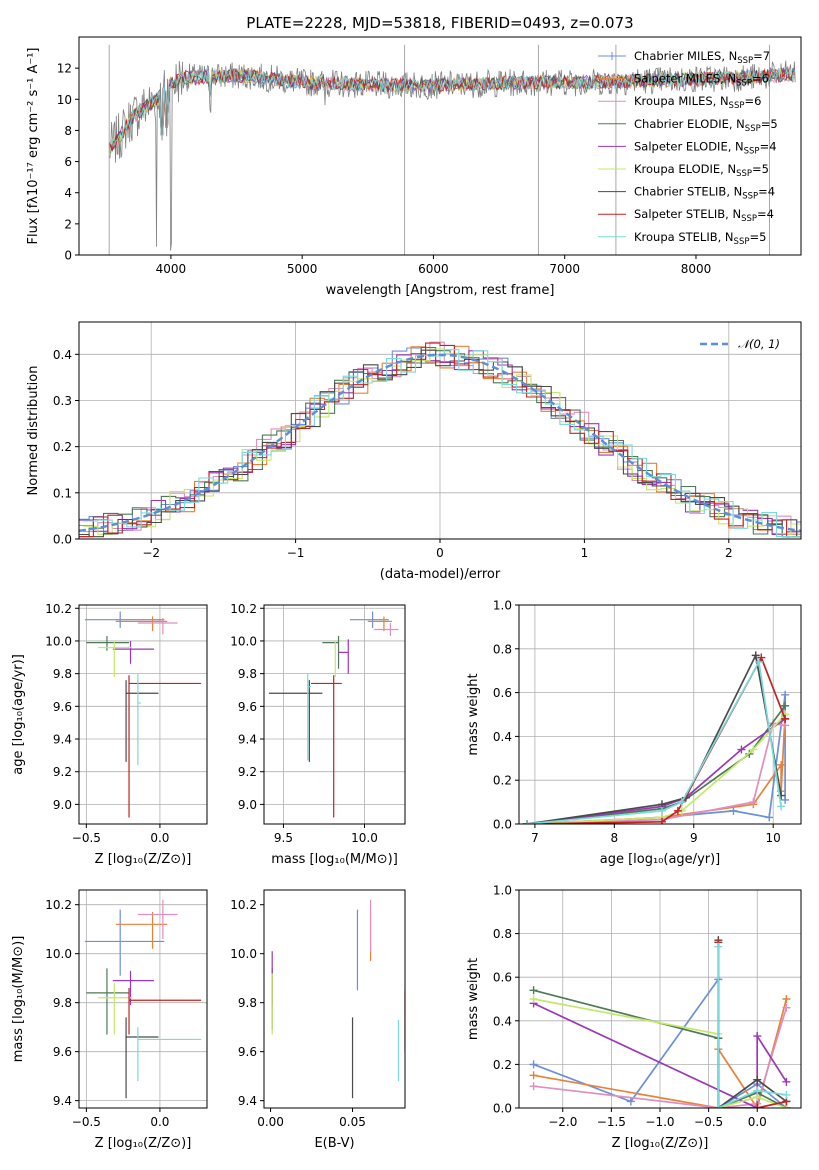 This screenshot has height=1170, width=819. Describe the element at coordinates (760, 79) in the screenshot. I see `legend-entry-count: =6` at that location.